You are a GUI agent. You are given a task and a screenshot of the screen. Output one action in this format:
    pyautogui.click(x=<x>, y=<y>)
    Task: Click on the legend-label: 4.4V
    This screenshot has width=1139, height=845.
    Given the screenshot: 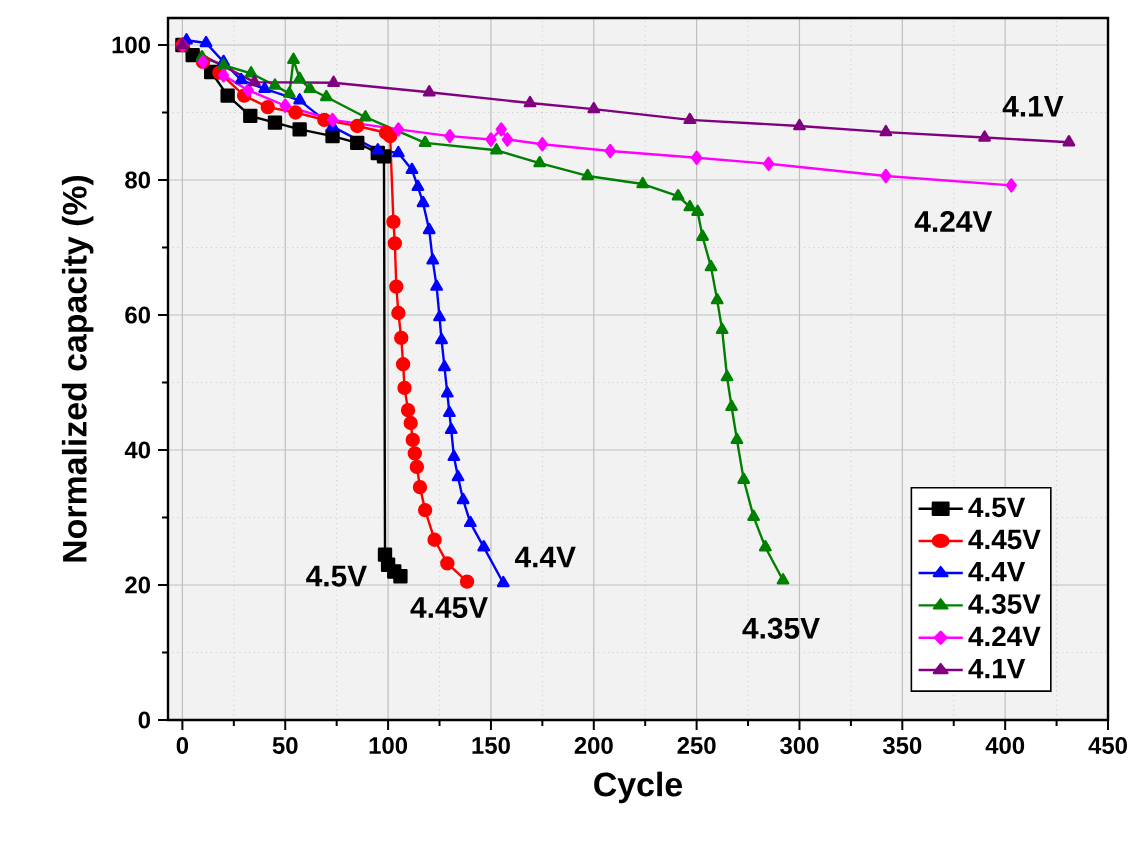 What is the action you would take?
    pyautogui.click(x=997, y=571)
    